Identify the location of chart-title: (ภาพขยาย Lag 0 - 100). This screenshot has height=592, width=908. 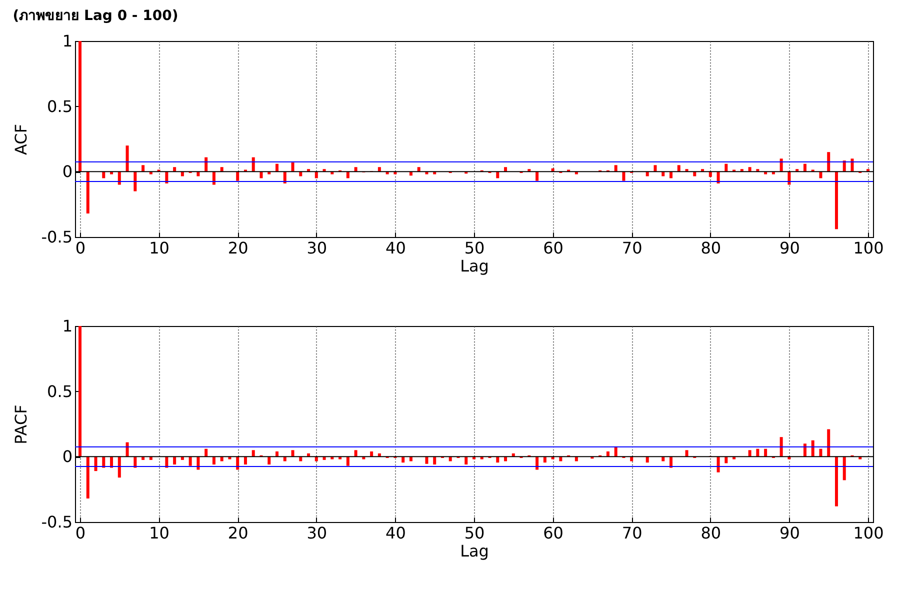
(95, 16).